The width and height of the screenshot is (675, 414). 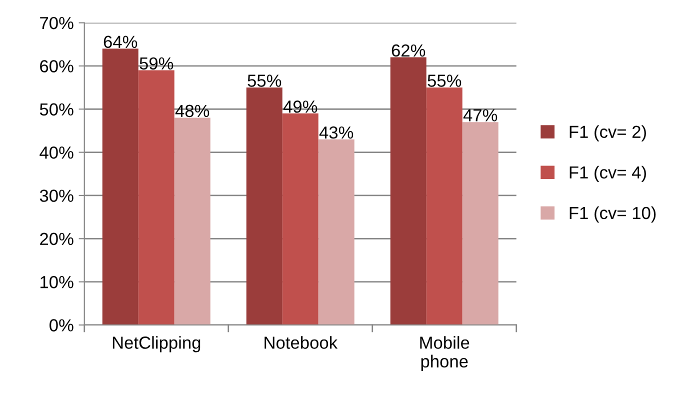 What do you see at coordinates (613, 214) in the screenshot?
I see `legend-label: F1 (cv= 10)` at bounding box center [613, 214].